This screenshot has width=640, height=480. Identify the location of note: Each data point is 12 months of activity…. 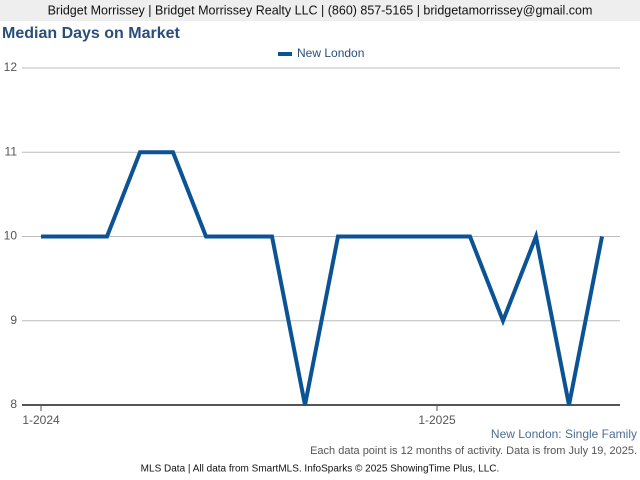
(473, 451).